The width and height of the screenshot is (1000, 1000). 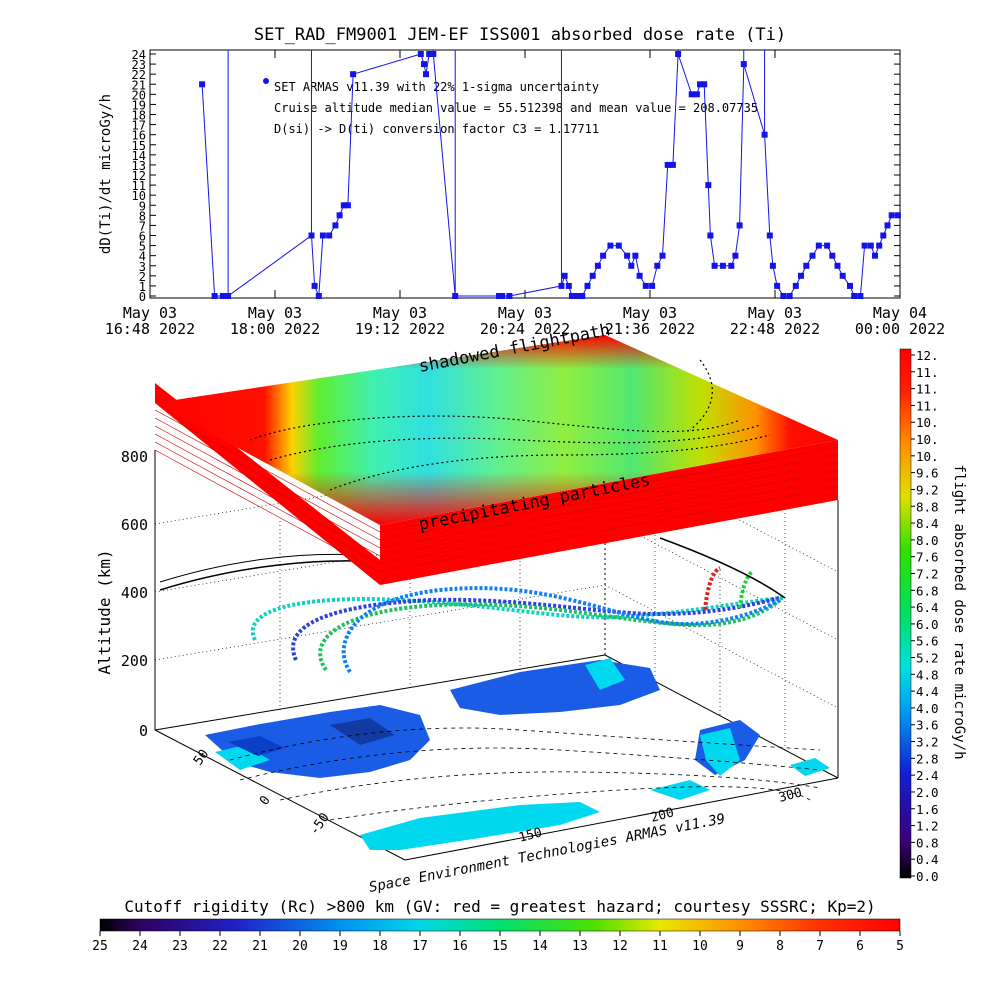 What do you see at coordinates (142, 287) in the screenshot?
I see `y-tick-label: 1` at bounding box center [142, 287].